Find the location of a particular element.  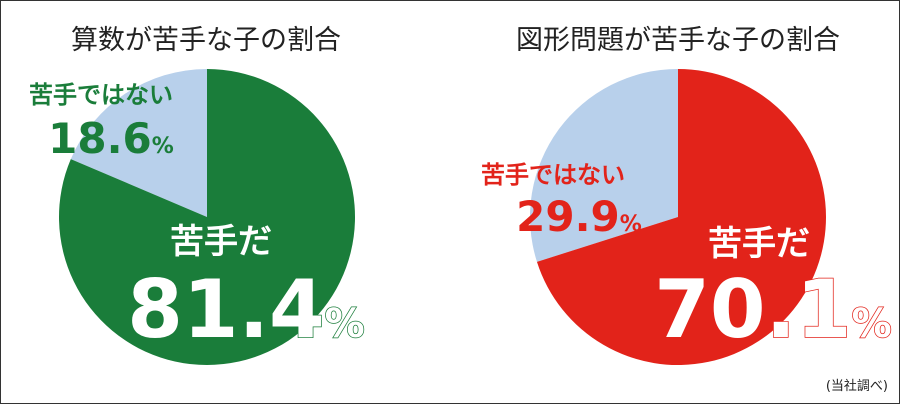

slice-label-weak-math: 苦手だ is located at coordinates (221, 242).